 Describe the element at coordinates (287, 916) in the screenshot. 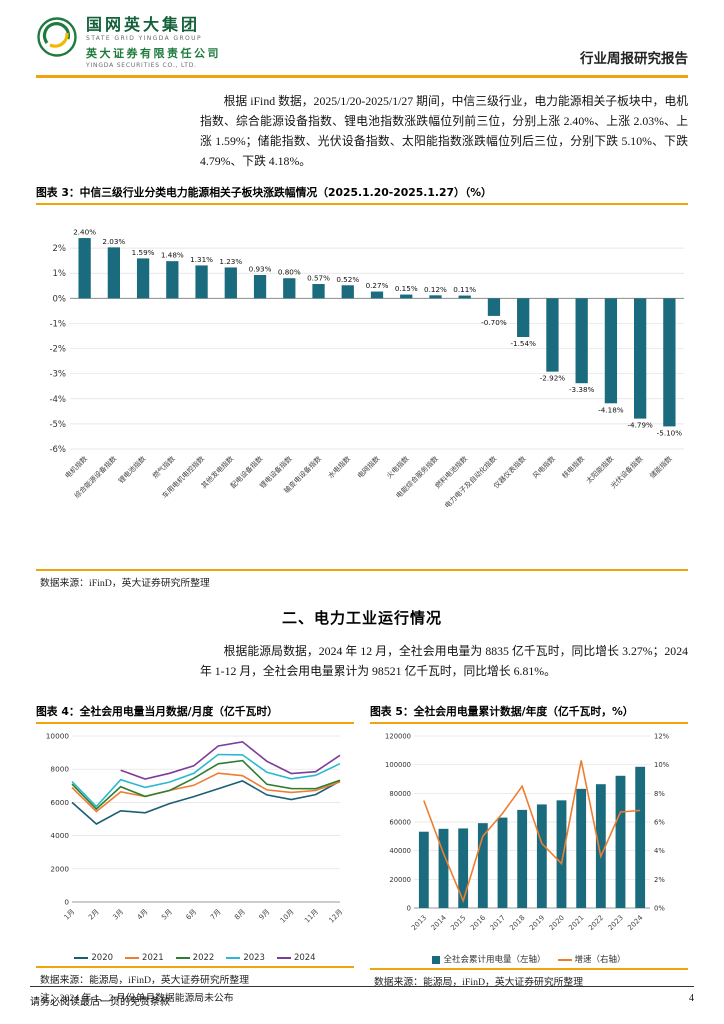

I see `svg-text: 10月` at that location.